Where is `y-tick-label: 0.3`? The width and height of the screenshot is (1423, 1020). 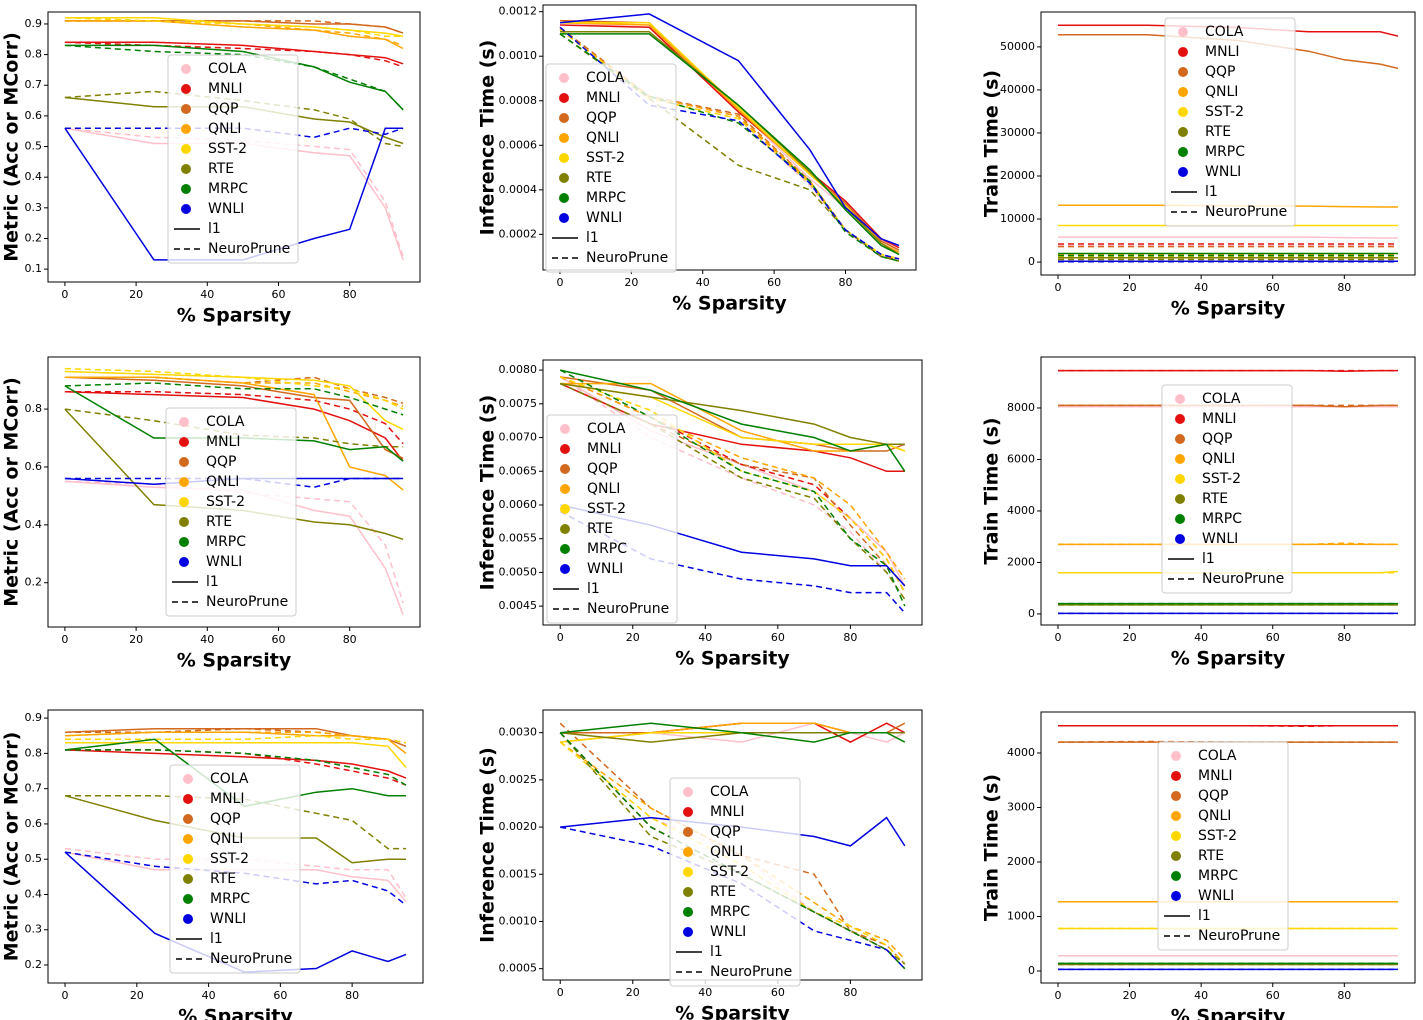 y-tick-label: 0.3 is located at coordinates (34, 929).